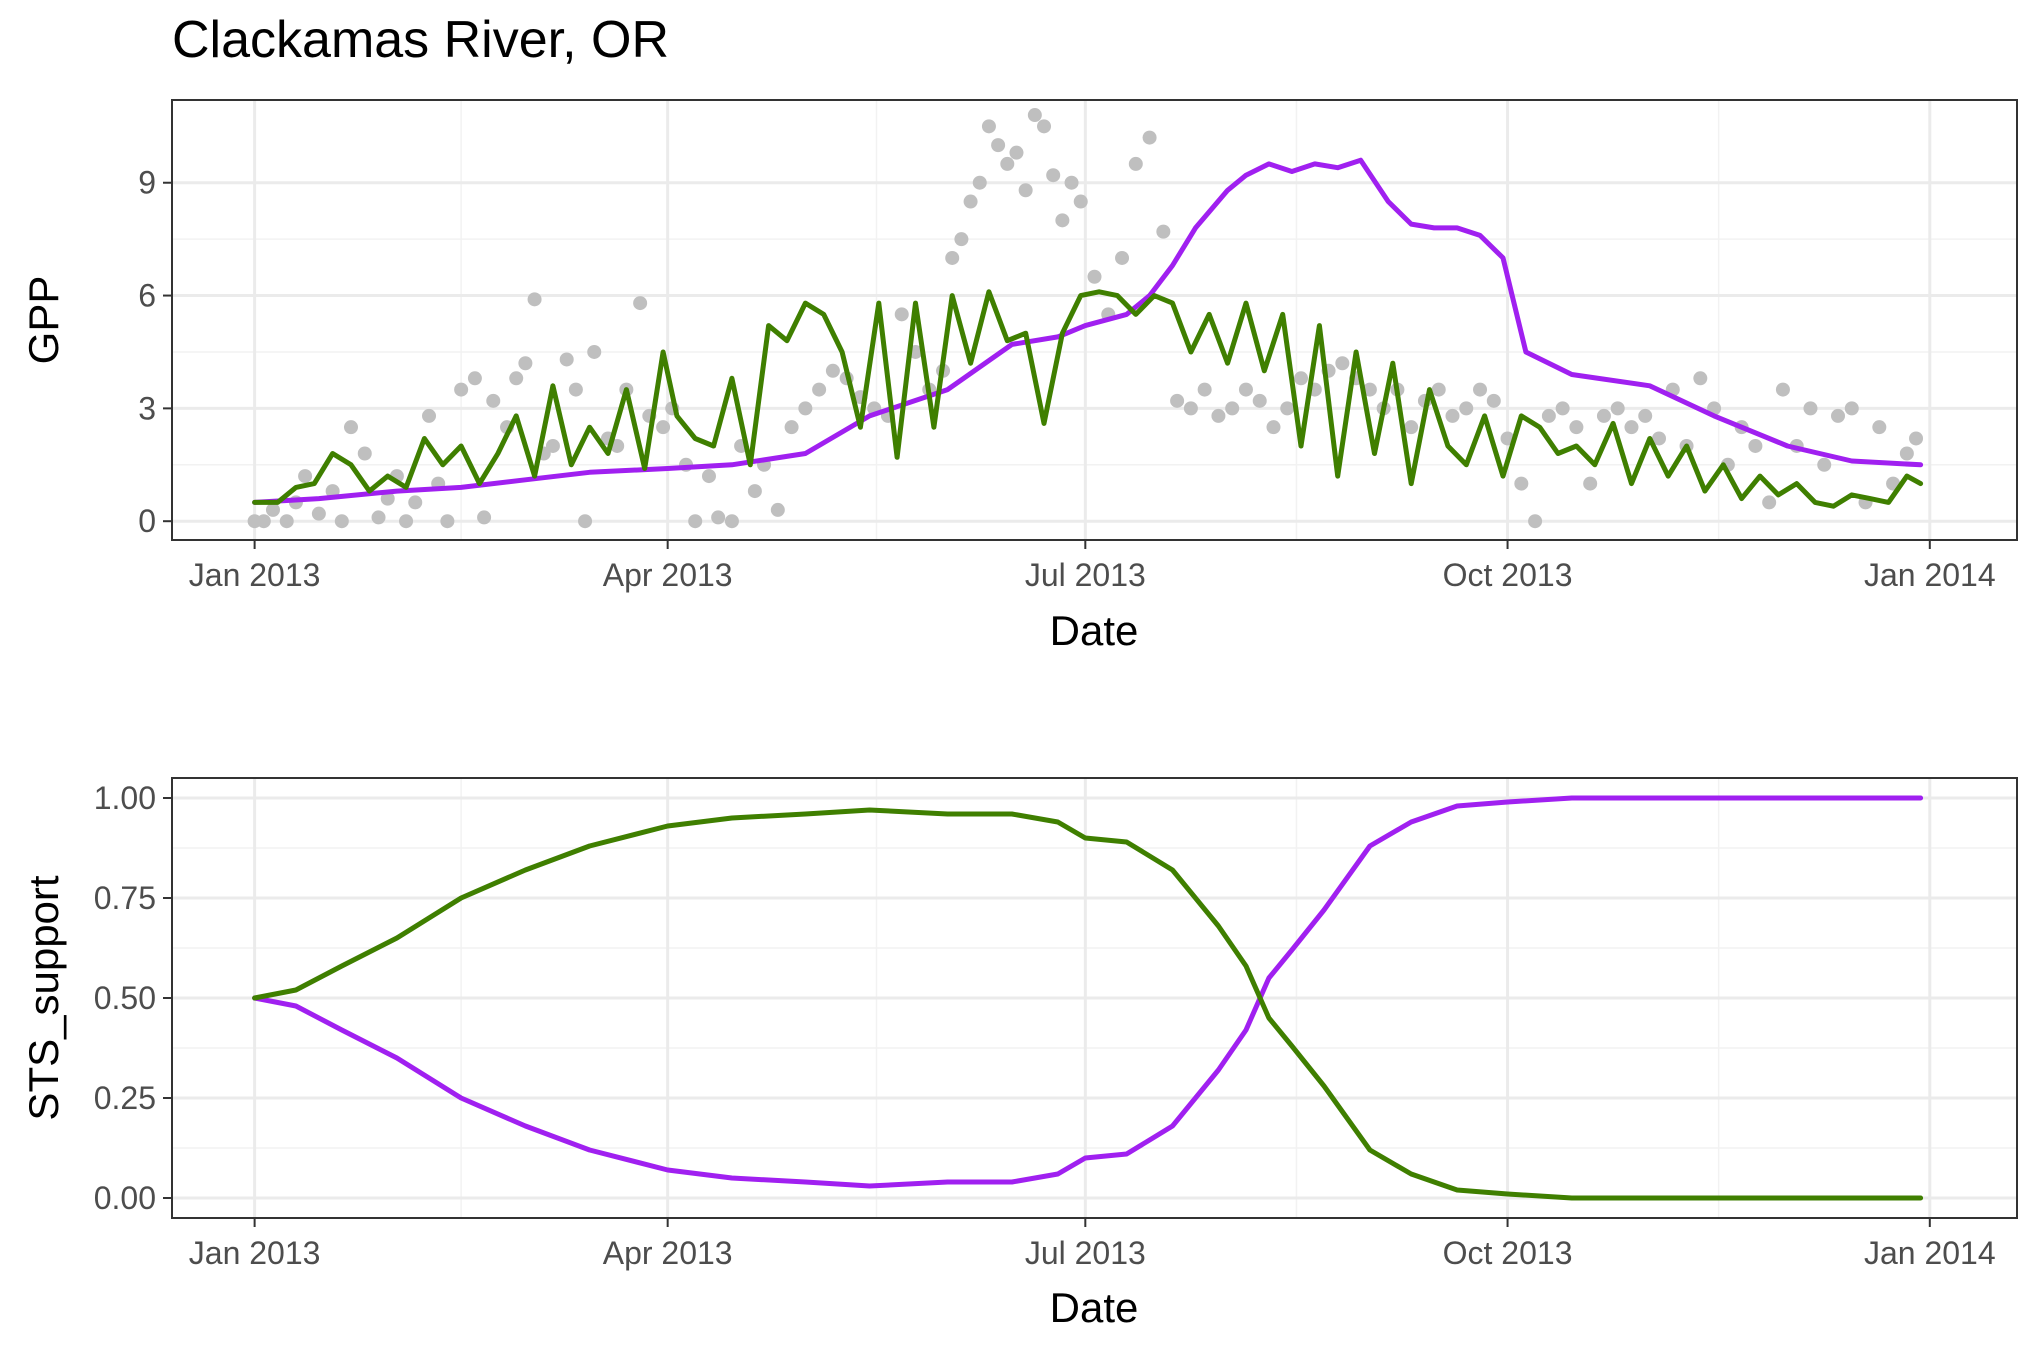 This screenshot has height=1350, width=2031. Describe the element at coordinates (125, 1198) in the screenshot. I see `y-tick-label: 0.00` at that location.